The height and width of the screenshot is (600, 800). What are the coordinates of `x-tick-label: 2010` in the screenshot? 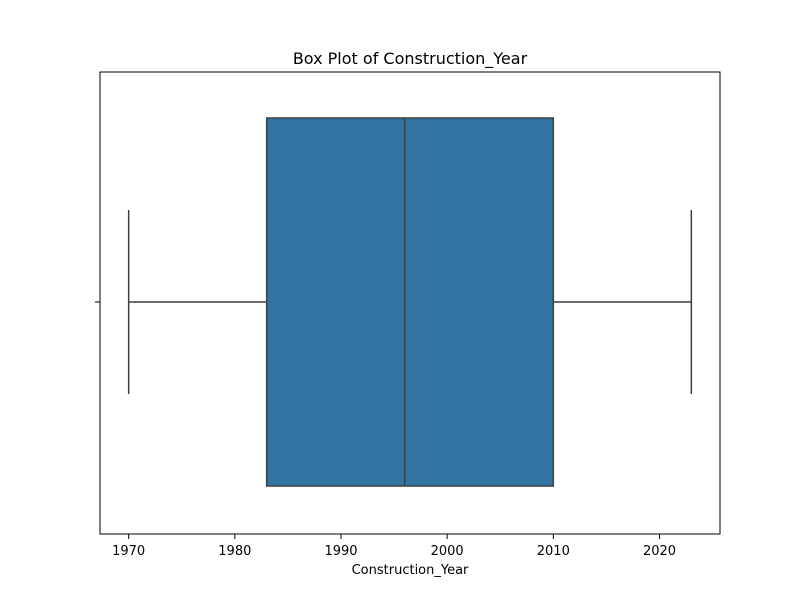 It's located at (553, 551).